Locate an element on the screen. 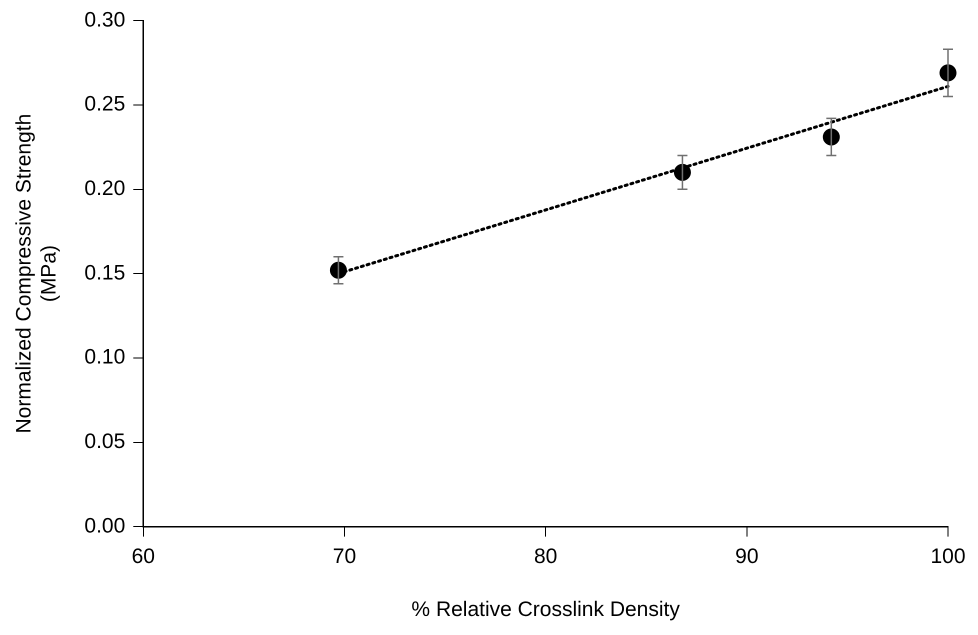 The height and width of the screenshot is (635, 978). x-tick-label: 100 is located at coordinates (948, 556).